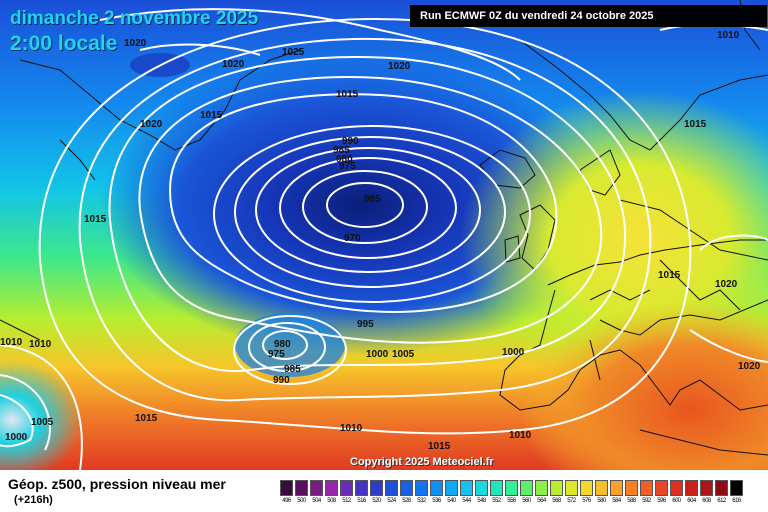 The image size is (768, 512). What do you see at coordinates (706, 501) in the screenshot?
I see `scale-label: 608` at bounding box center [706, 501].